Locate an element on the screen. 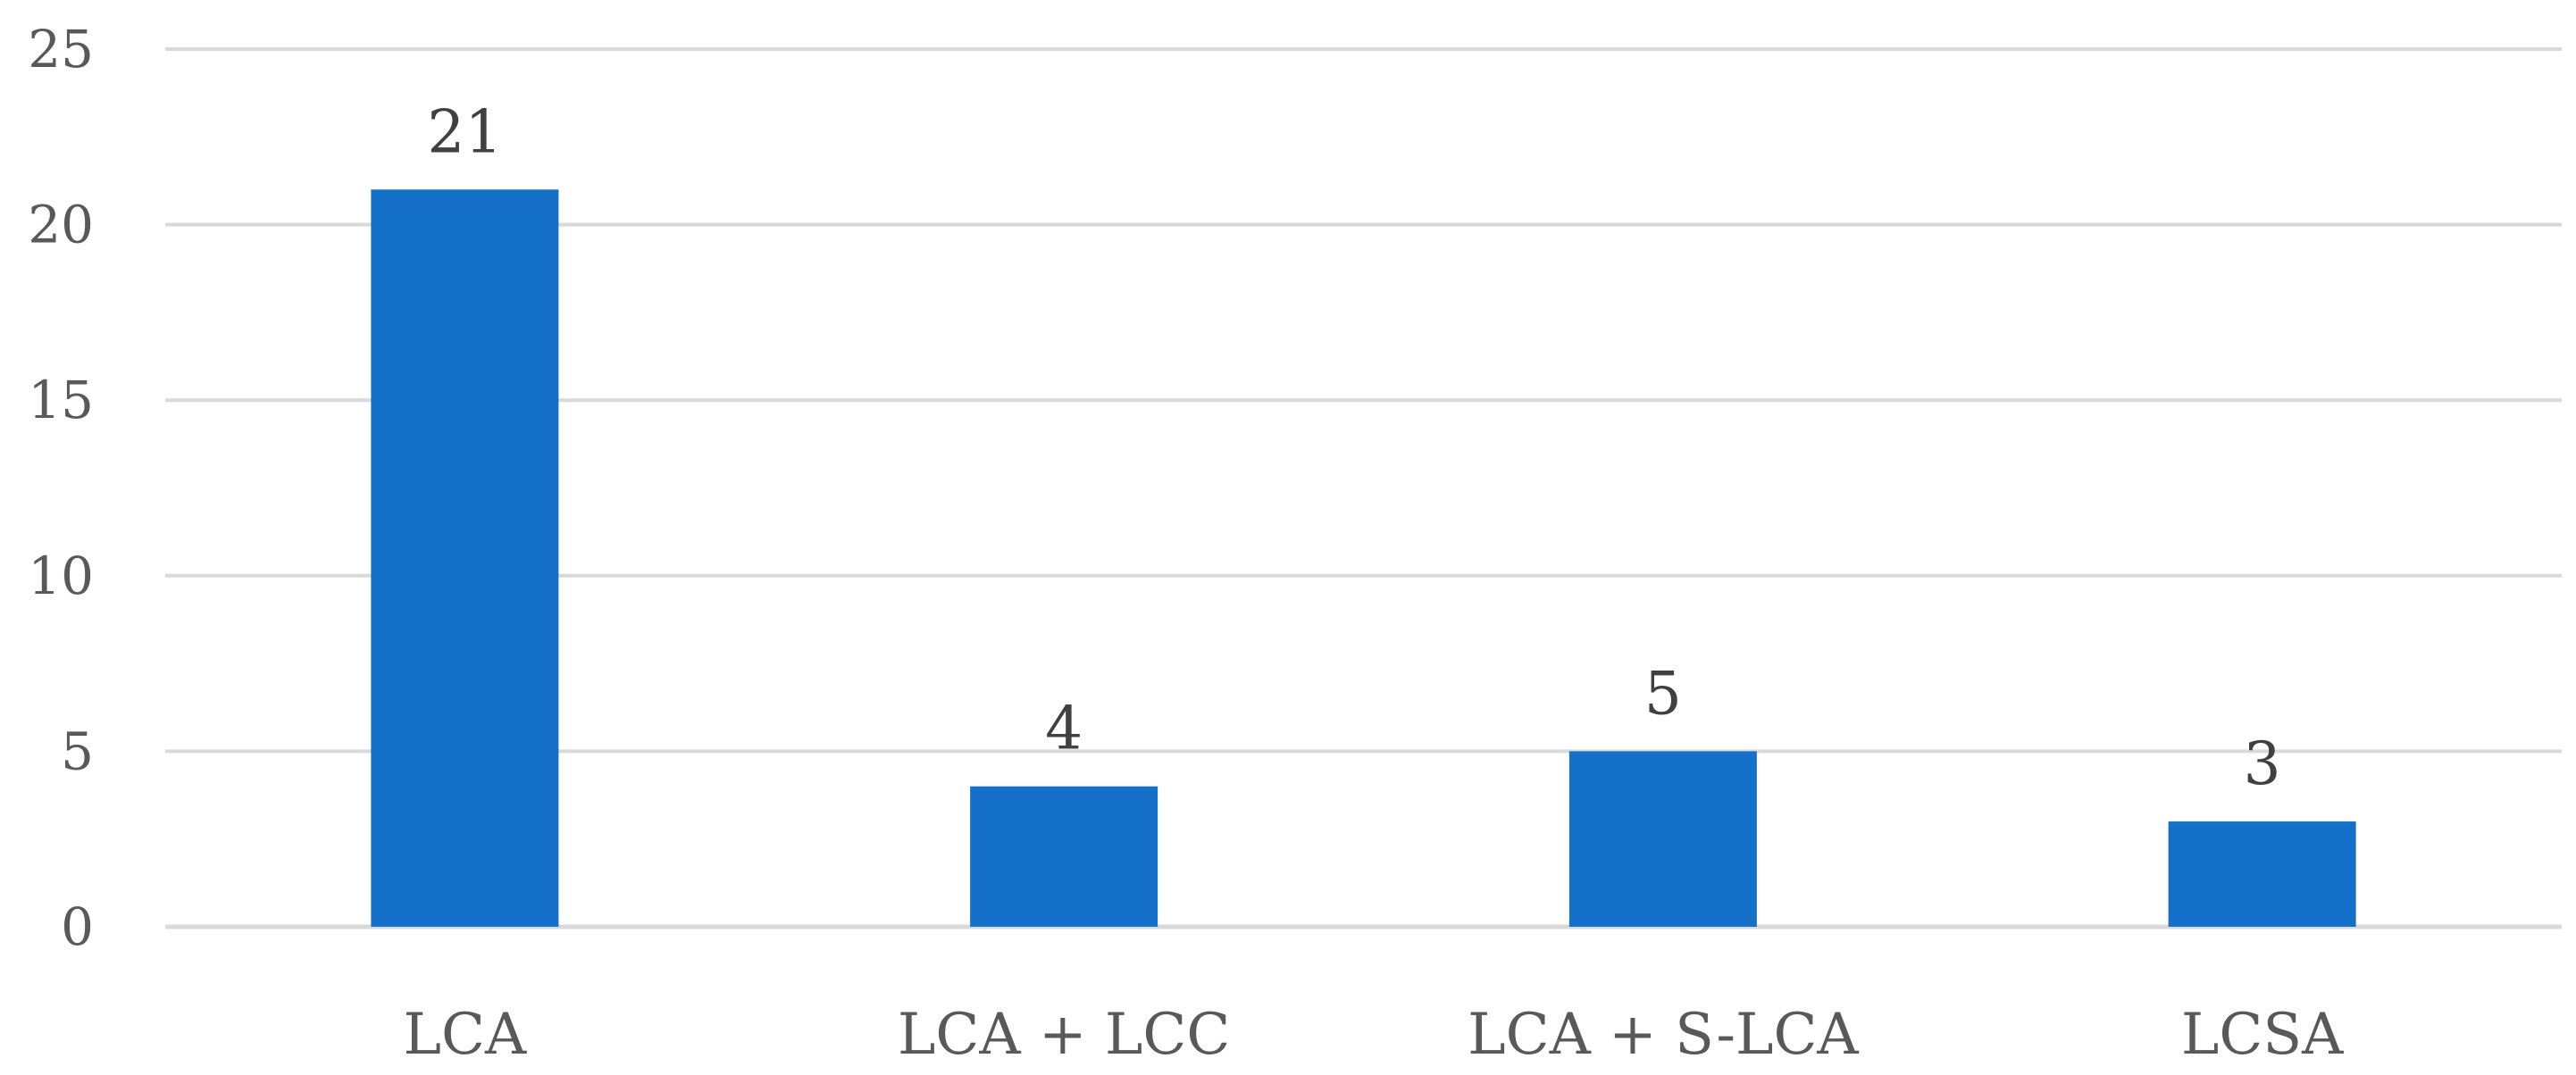 The height and width of the screenshot is (1075, 2576). data-label: 5 is located at coordinates (1663, 694).